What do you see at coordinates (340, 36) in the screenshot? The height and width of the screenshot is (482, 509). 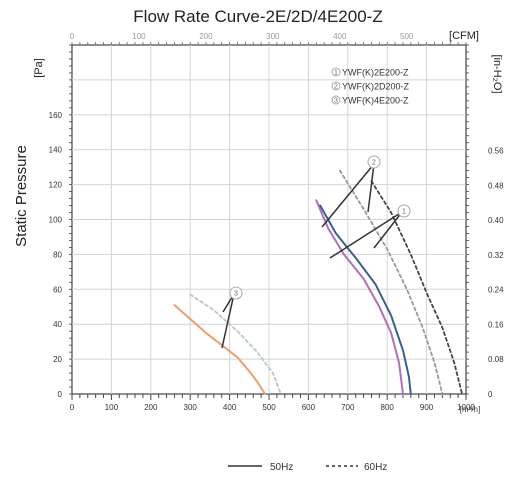 I see `top-tick-label: 400` at bounding box center [340, 36].